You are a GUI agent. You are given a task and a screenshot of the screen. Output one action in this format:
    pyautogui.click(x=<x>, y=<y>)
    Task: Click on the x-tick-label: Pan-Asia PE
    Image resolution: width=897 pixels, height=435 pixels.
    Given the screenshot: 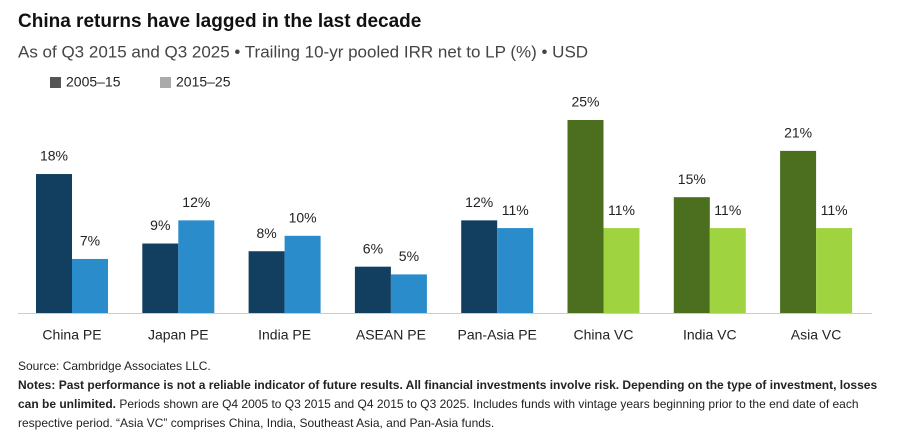 What is the action you would take?
    pyautogui.click(x=497, y=335)
    